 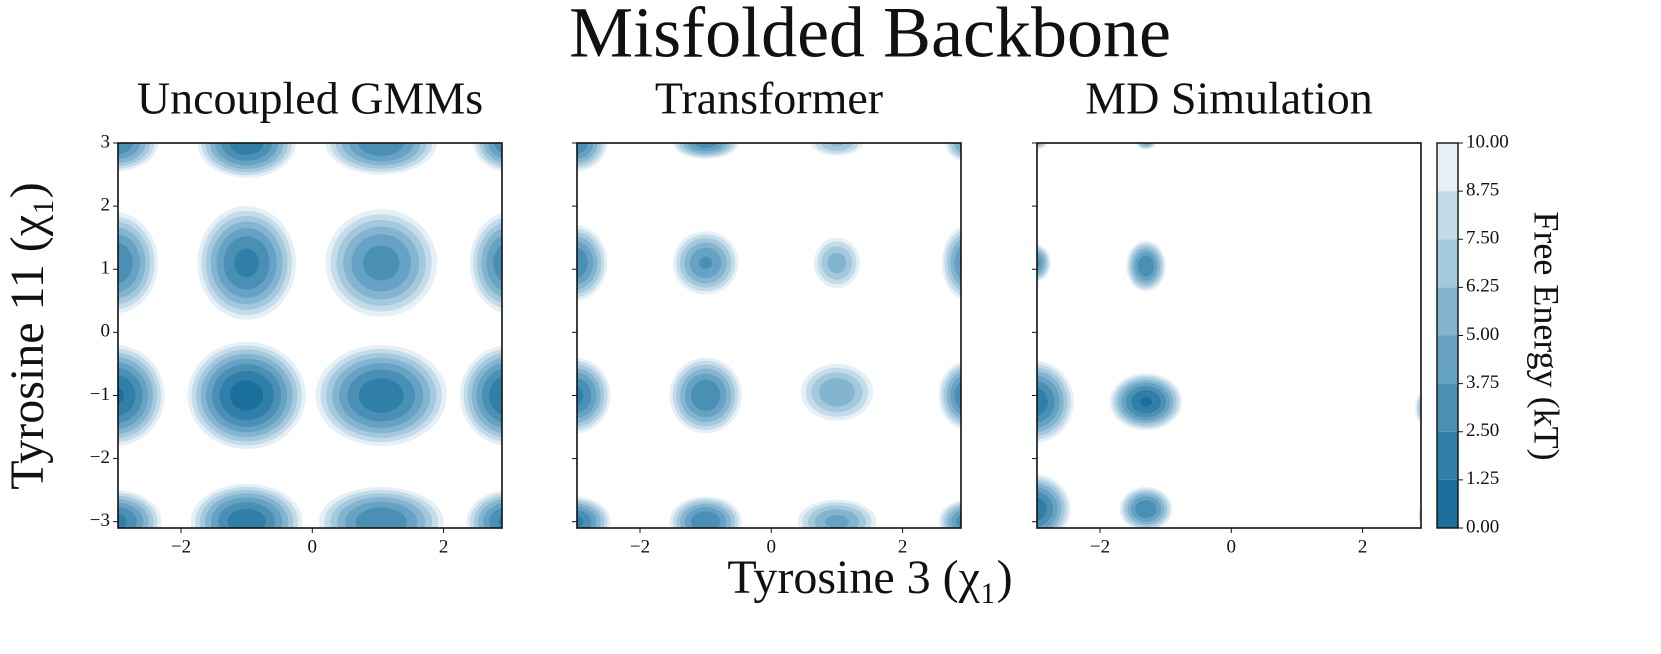 What do you see at coordinates (1482, 382) in the screenshot?
I see `colorbar-tick-label: 3.75` at bounding box center [1482, 382].